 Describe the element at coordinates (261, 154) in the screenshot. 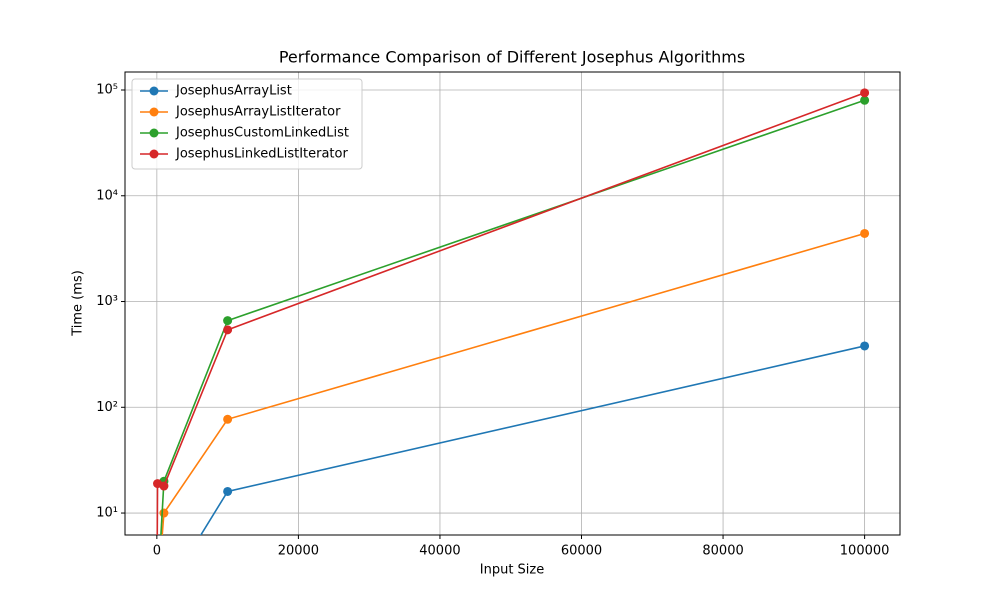

I see `legend-label: JosephusLinkedListIterator` at that location.